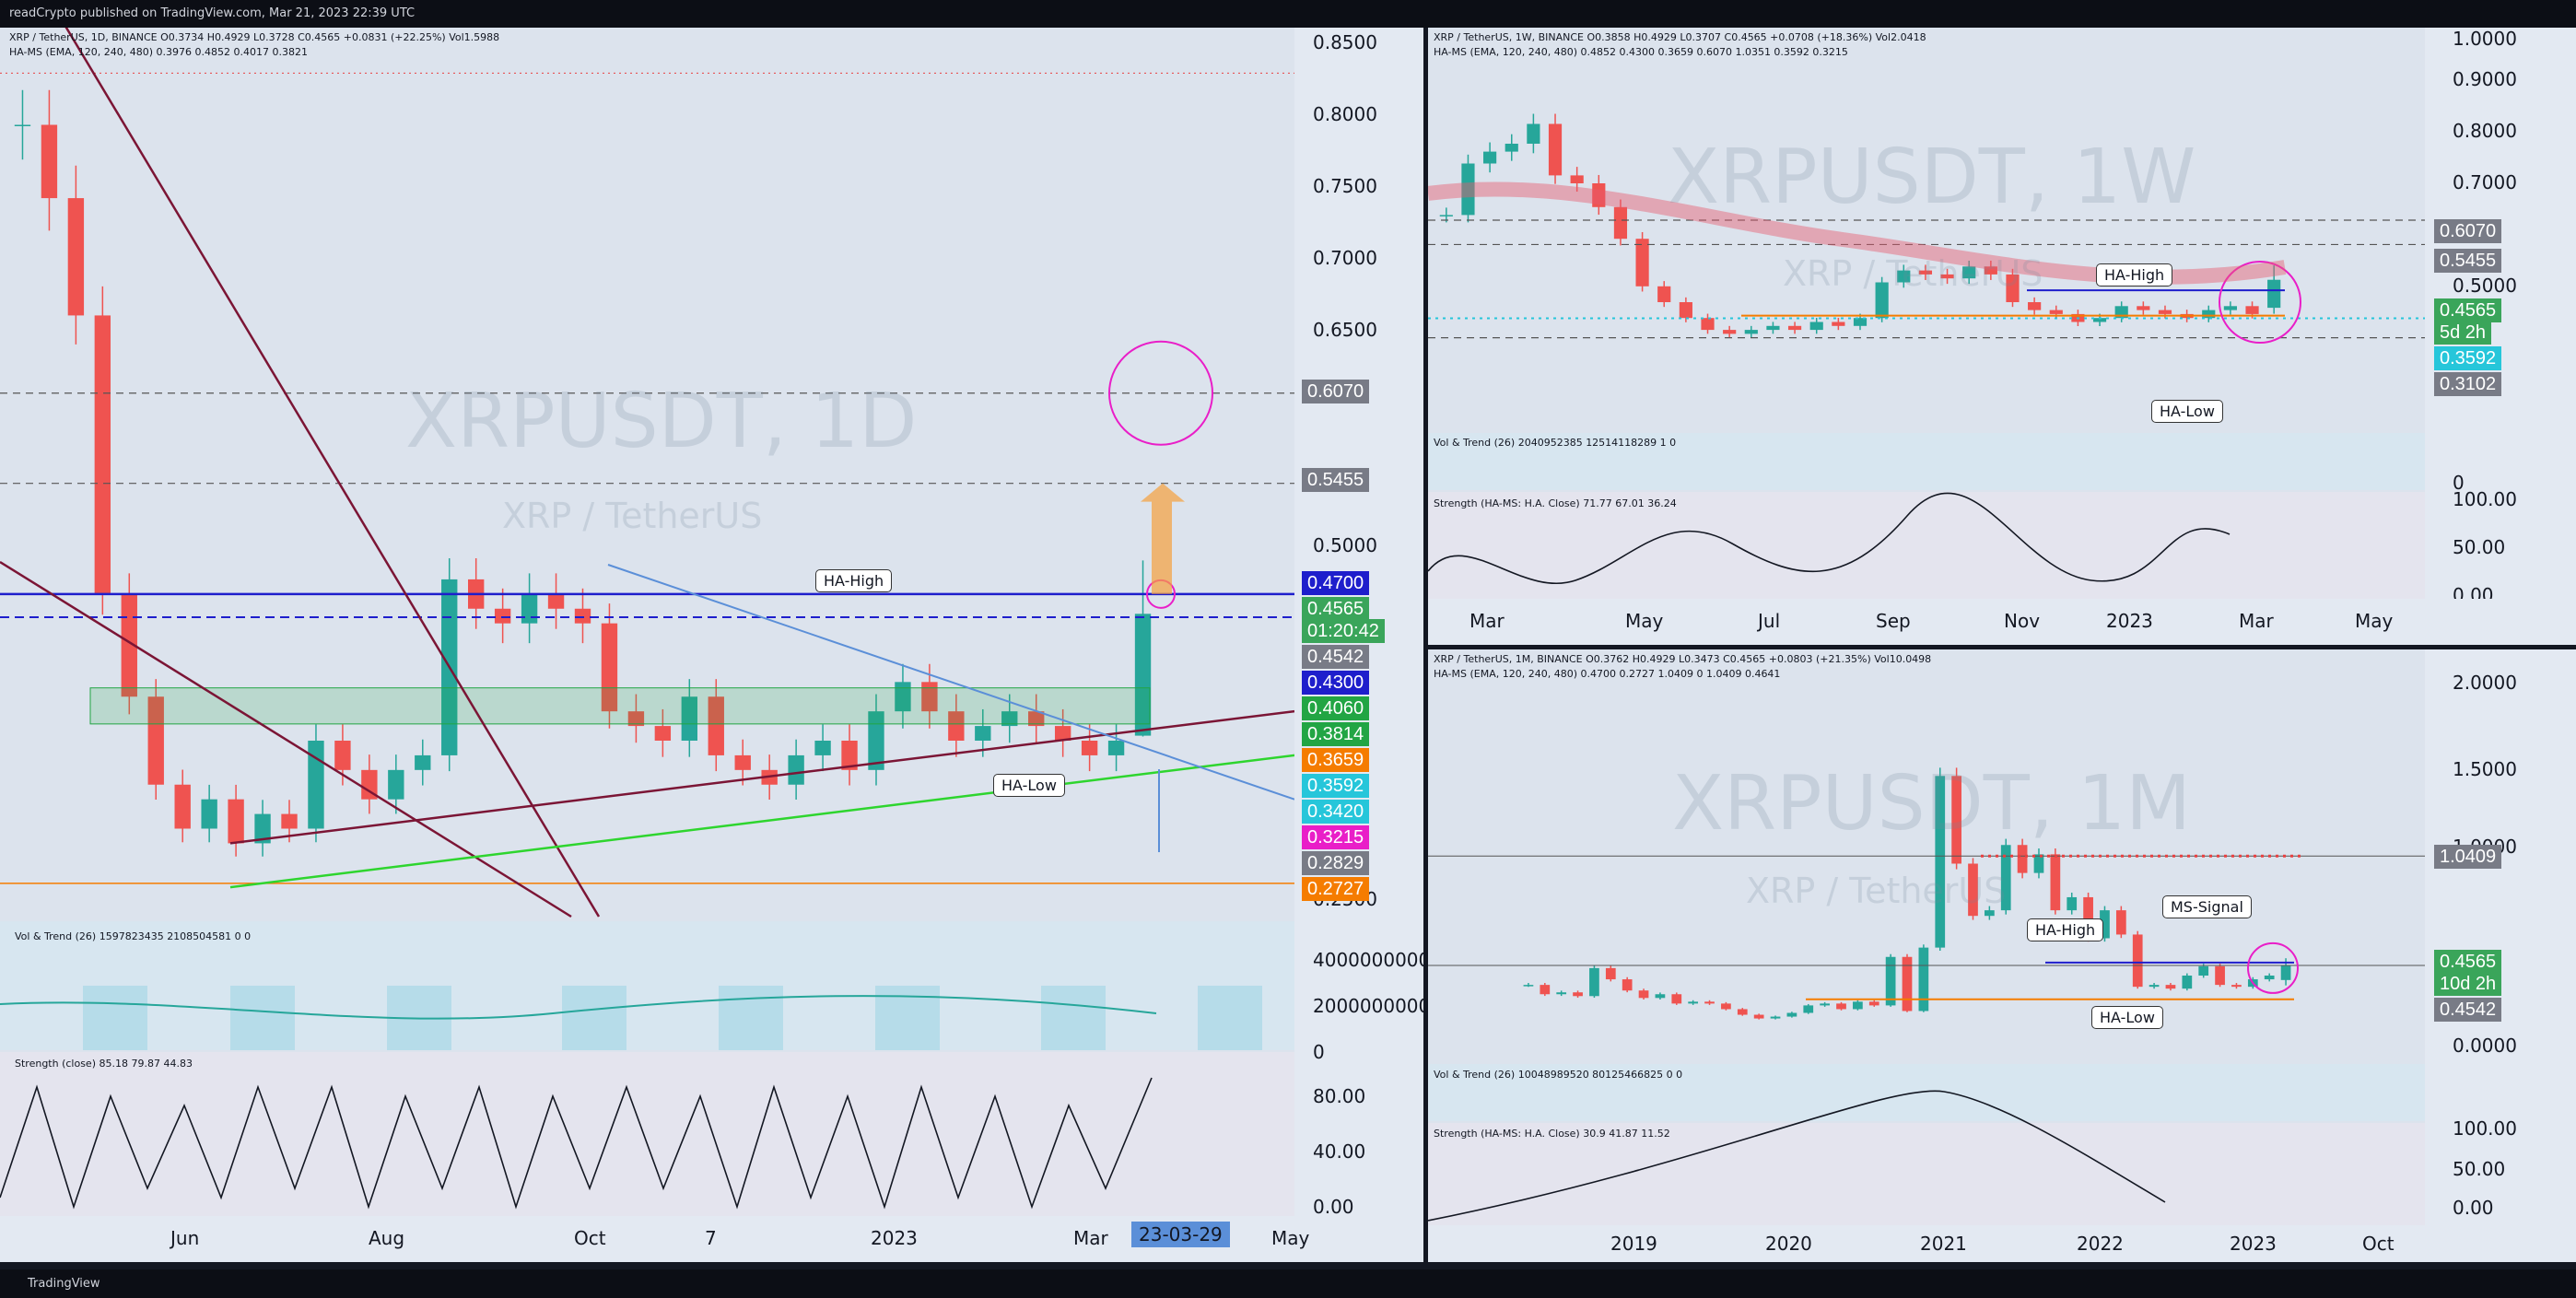 This screenshot has height=1298, width=2576. Describe the element at coordinates (2485, 79) in the screenshot. I see `weekly-ytick: 0.9000` at that location.